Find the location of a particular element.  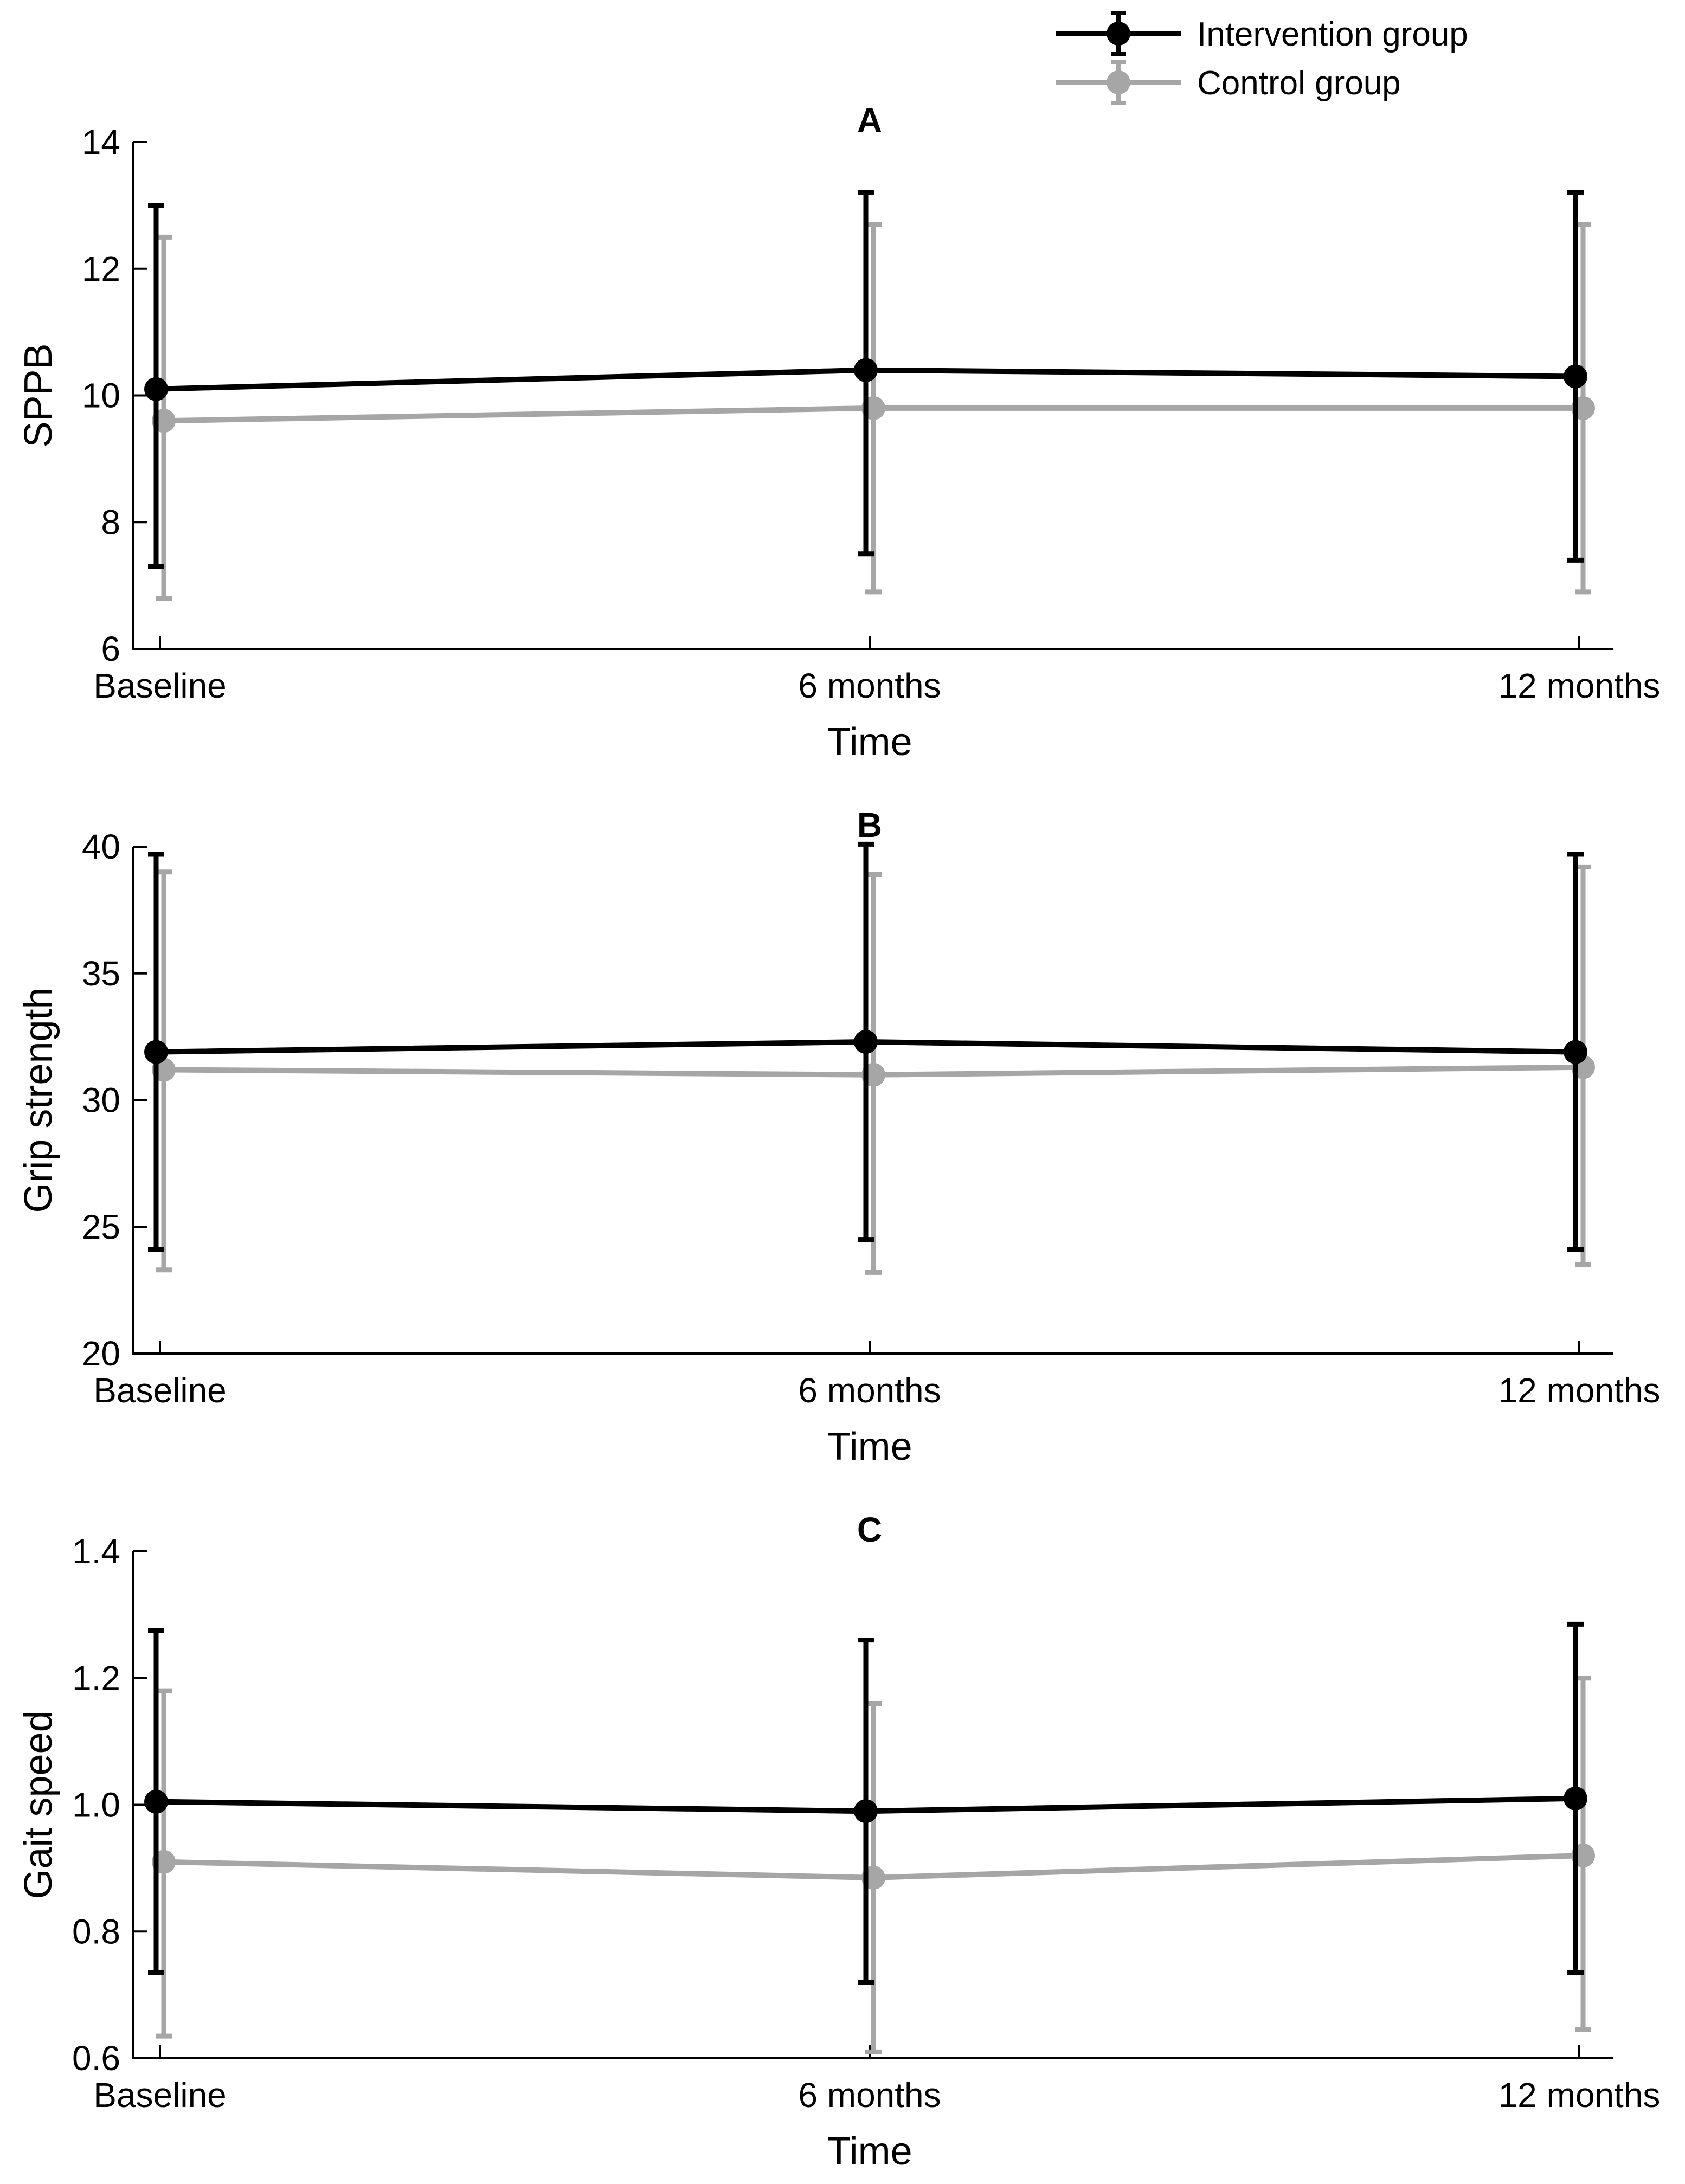

y-tick-label: 1.2 is located at coordinates (96, 1678).